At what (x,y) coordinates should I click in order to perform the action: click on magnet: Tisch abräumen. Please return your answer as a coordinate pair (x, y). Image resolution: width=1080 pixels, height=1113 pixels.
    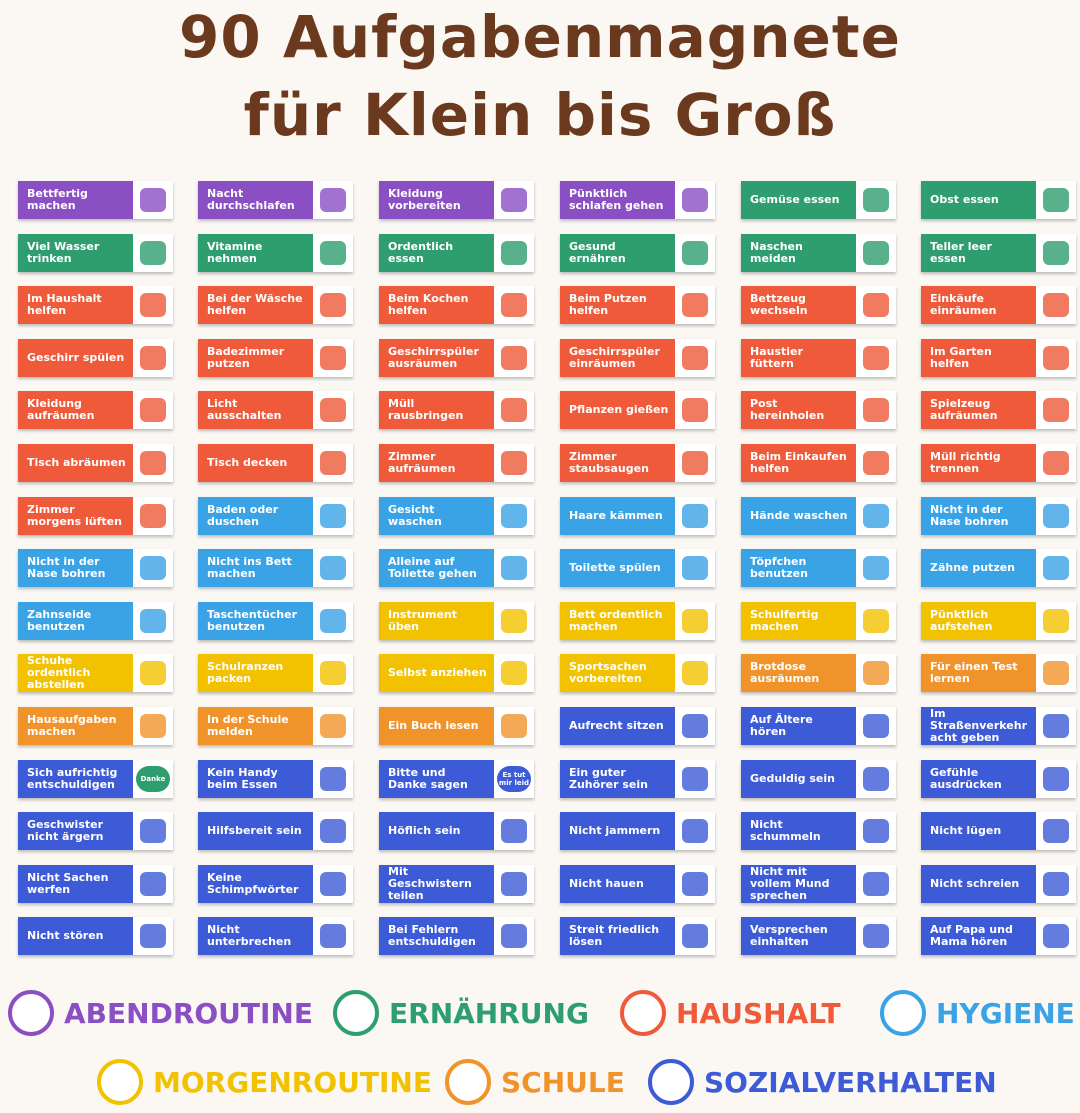
    Looking at the image, I should click on (95, 463).